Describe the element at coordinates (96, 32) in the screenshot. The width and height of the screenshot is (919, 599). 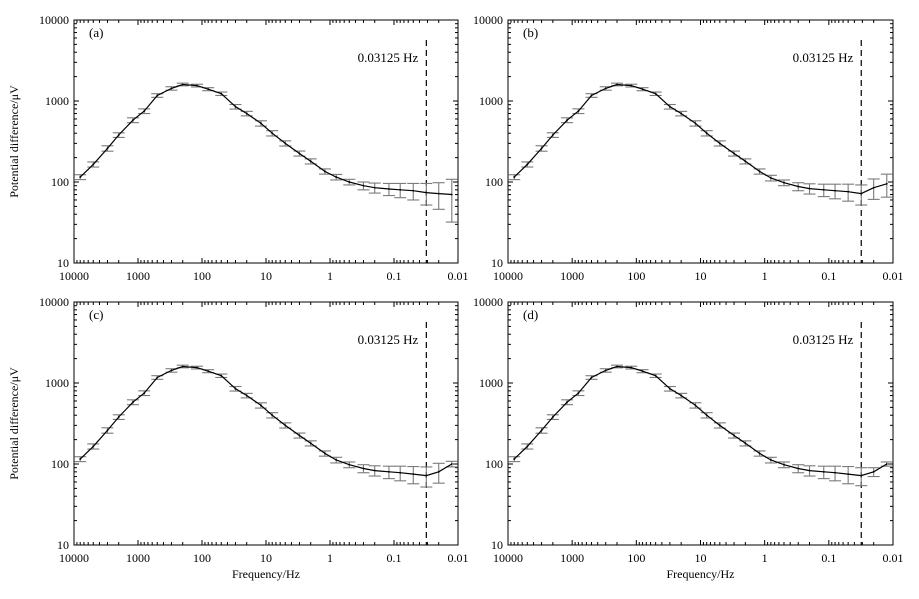
I see `panel-label: (a)` at that location.